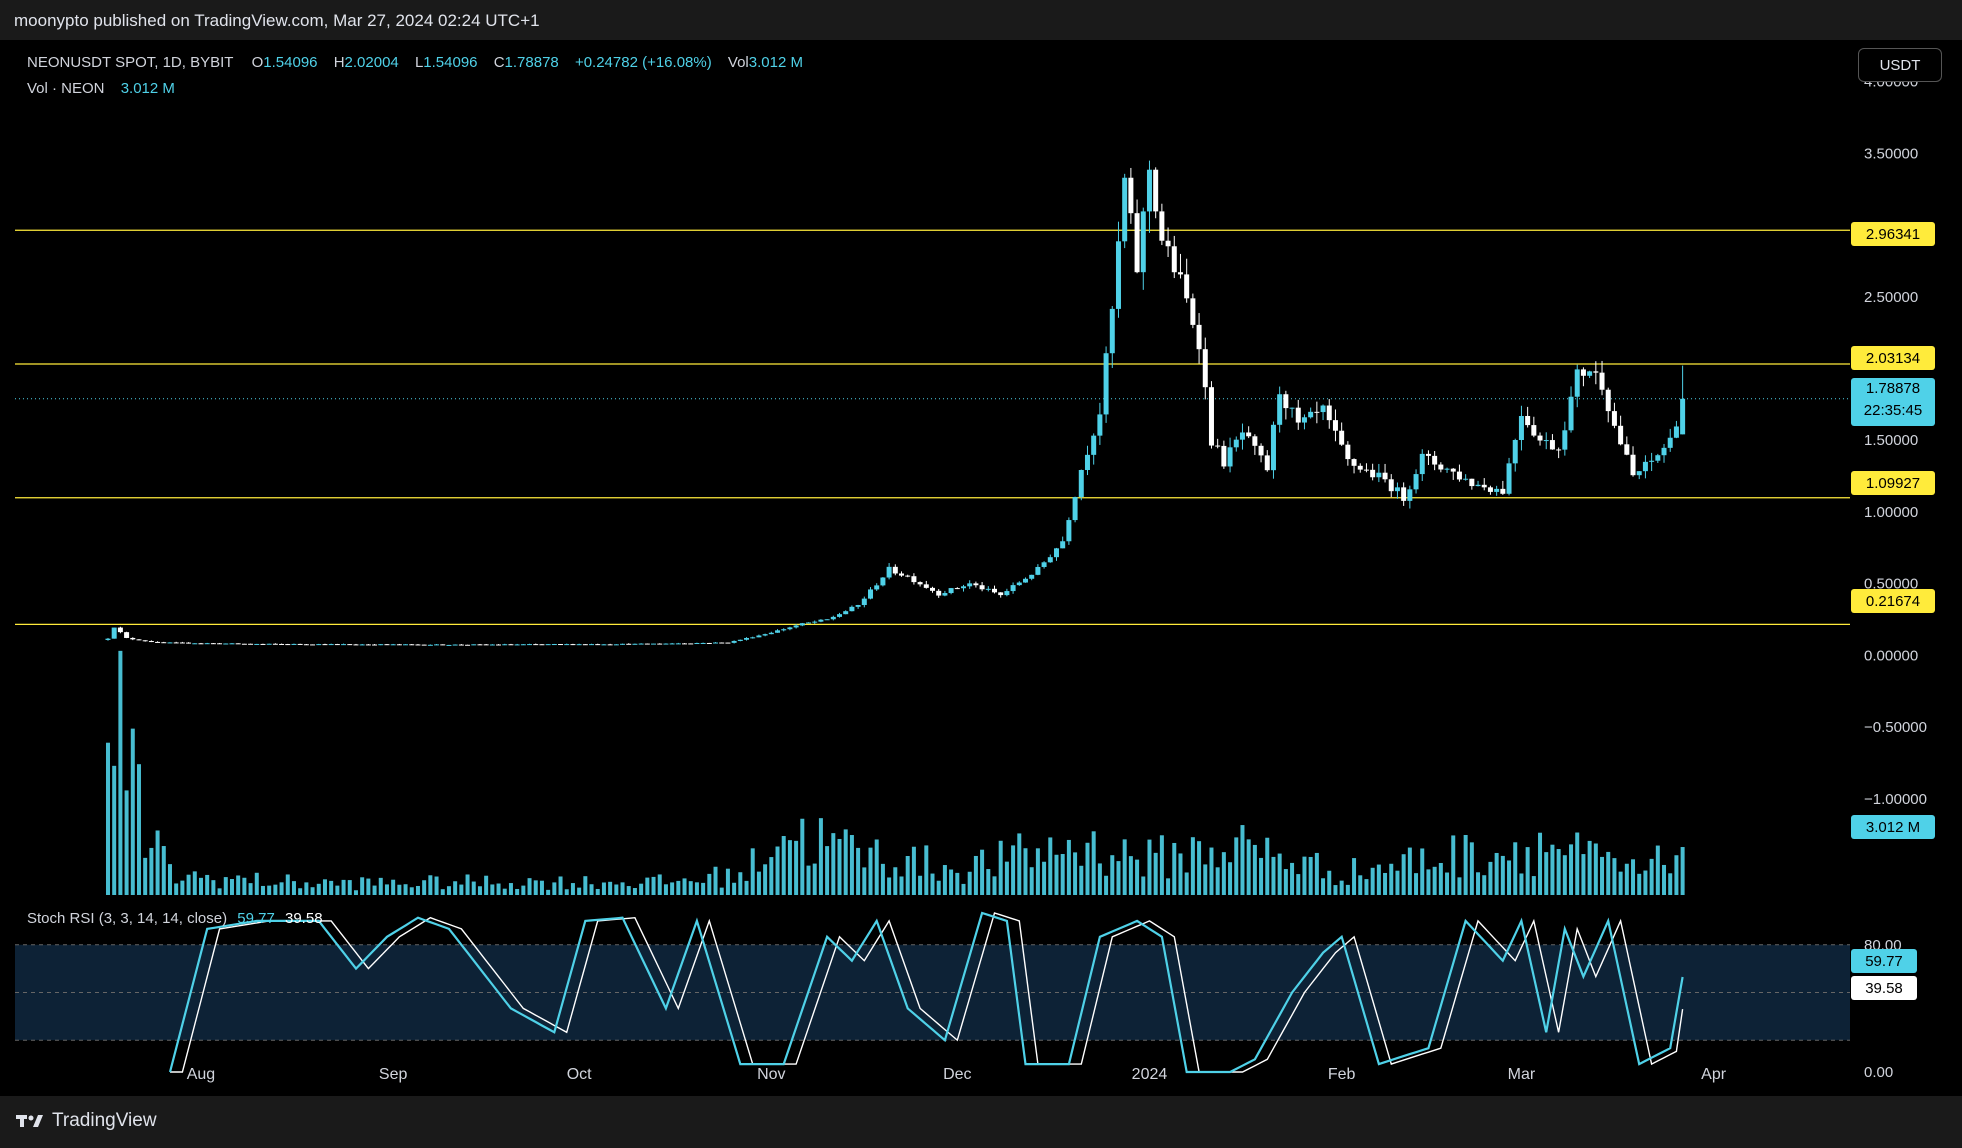 The height and width of the screenshot is (1148, 1962). Describe the element at coordinates (104, 1120) in the screenshot. I see `tradingview-brand-text: TradingView` at that location.